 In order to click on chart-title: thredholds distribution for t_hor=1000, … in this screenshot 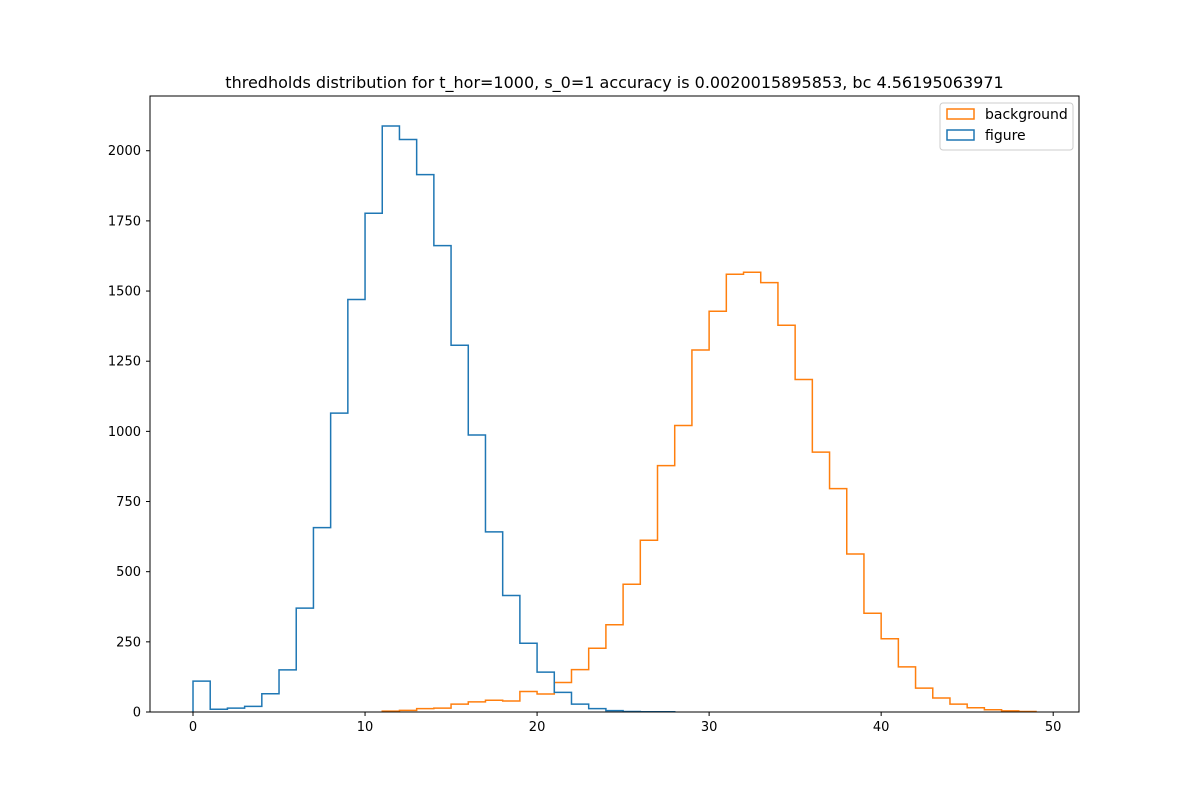, I will do `click(614, 83)`.